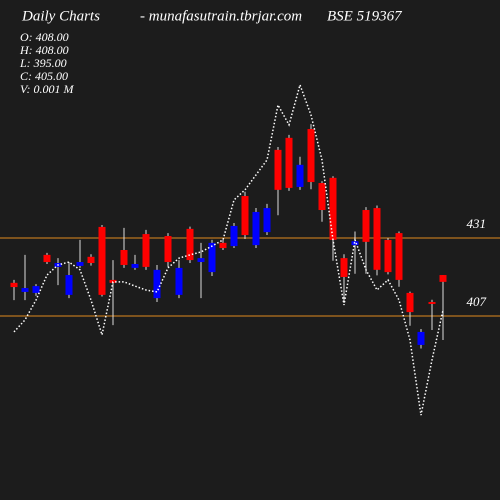  I want to click on symbol: BSE 519367, so click(365, 16).